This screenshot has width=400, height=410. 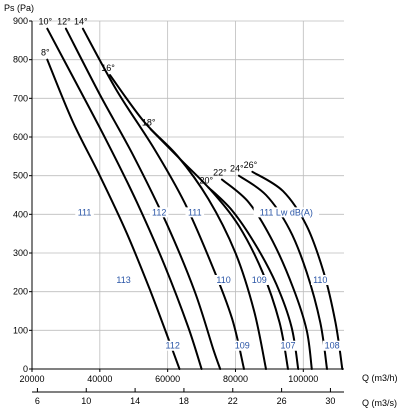 I want to click on x2-axis-label-text: Q (m3/s), so click(x=379, y=403).